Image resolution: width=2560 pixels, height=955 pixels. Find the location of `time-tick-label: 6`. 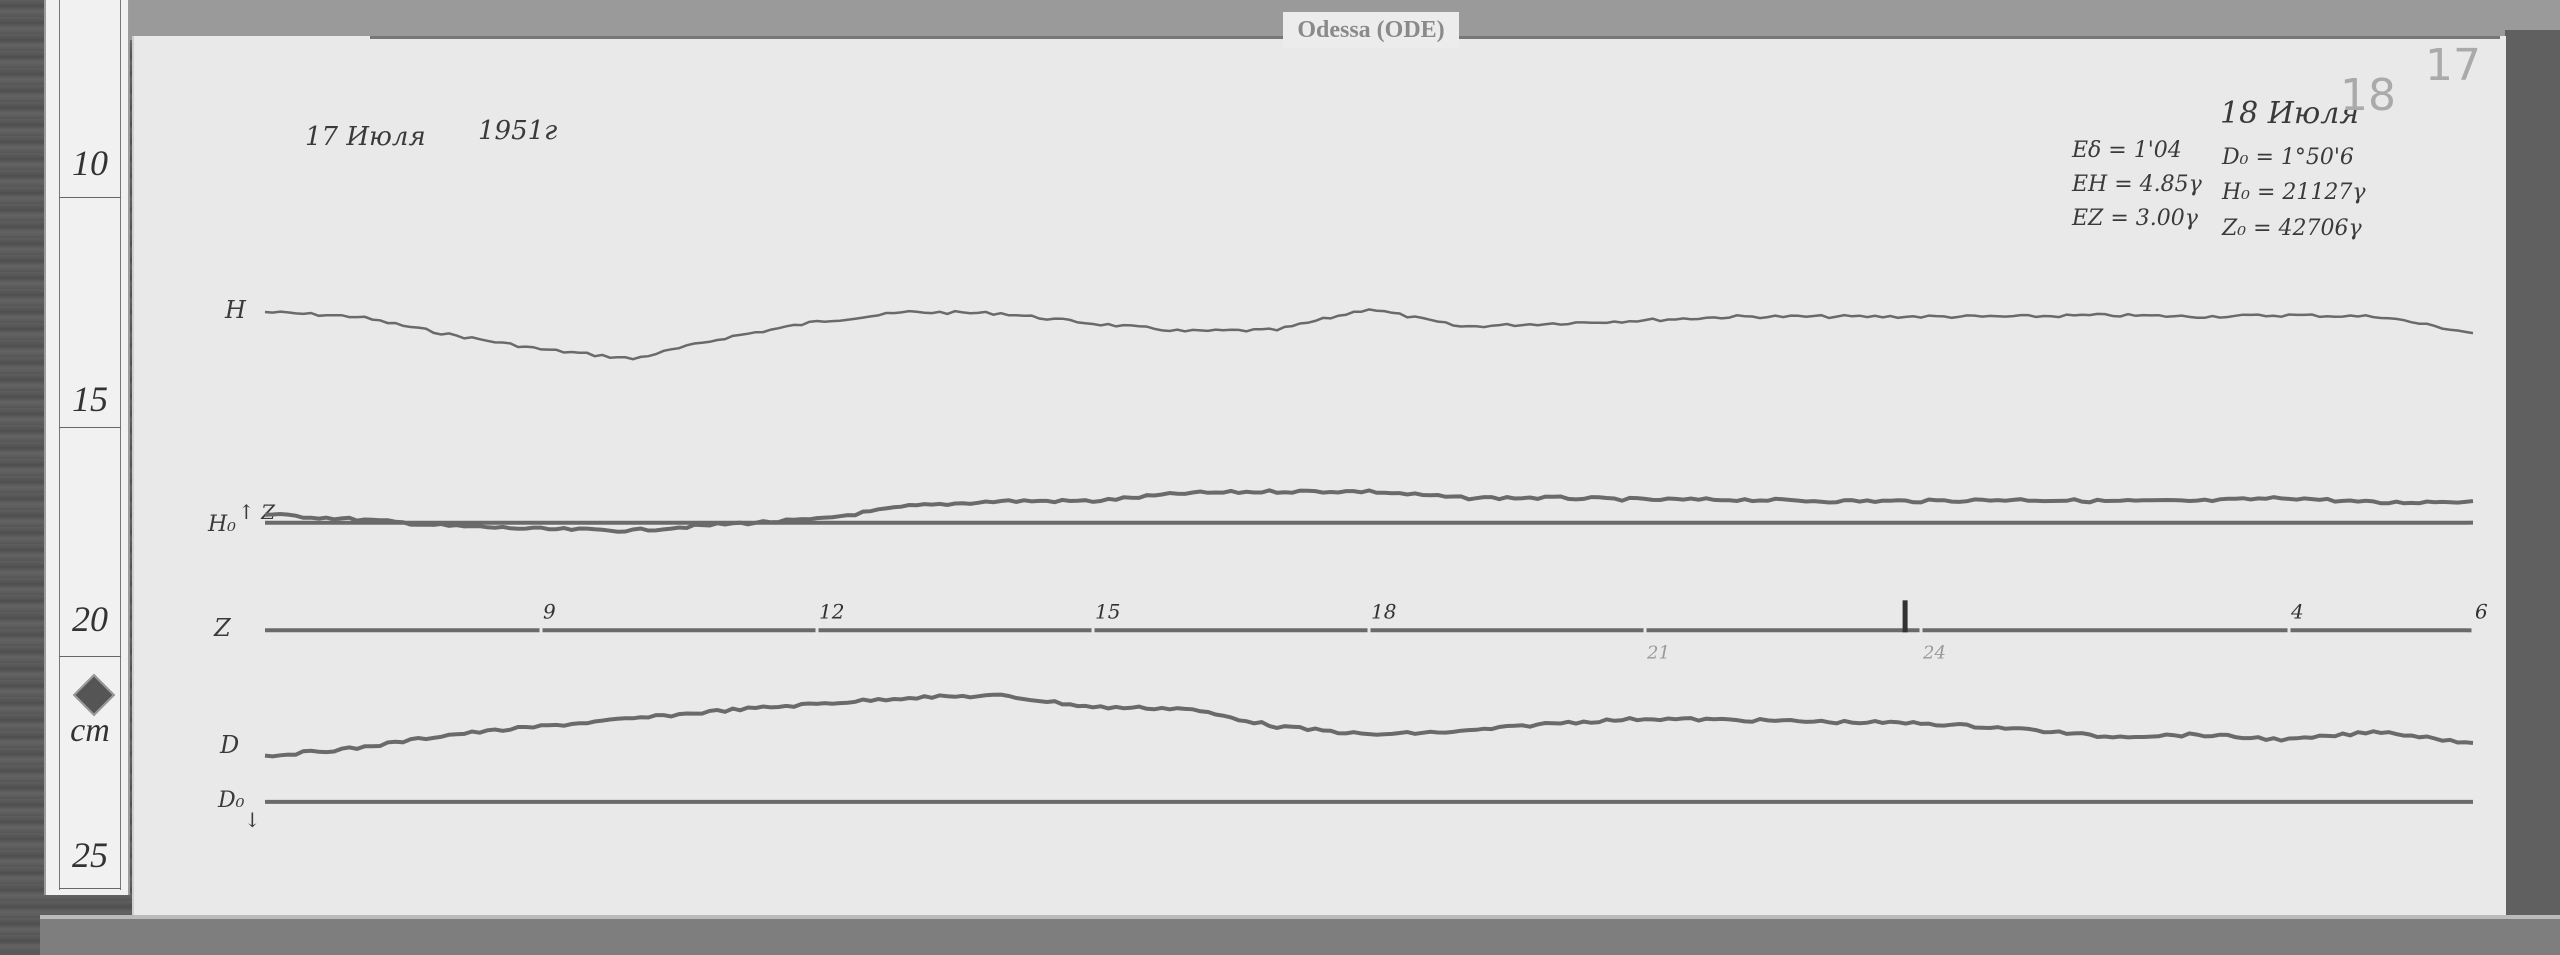

time-tick-label: 6 is located at coordinates (2481, 611).